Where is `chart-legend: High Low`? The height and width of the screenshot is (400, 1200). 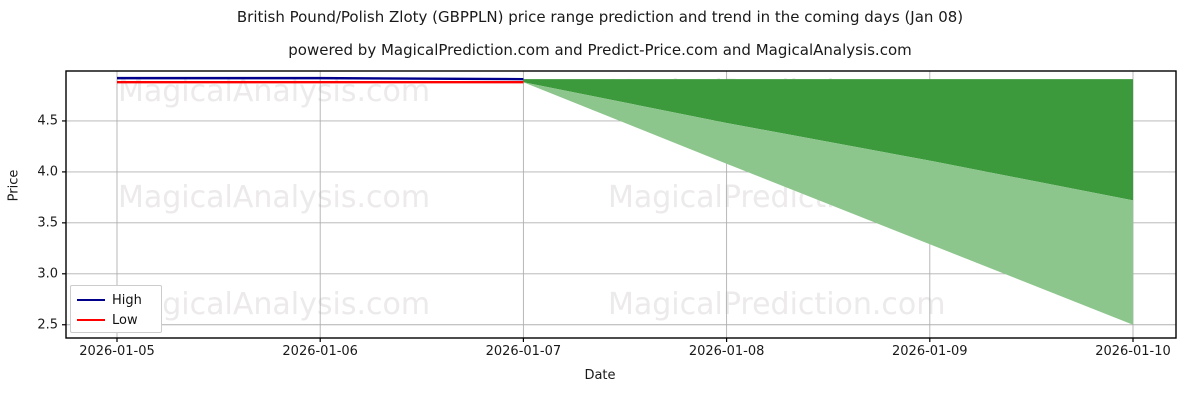 chart-legend: High Low is located at coordinates (116, 309).